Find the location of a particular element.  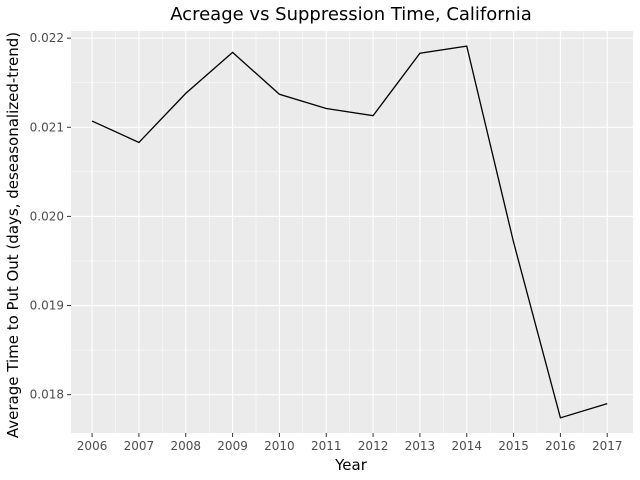

x-tick-label: 2016 is located at coordinates (560, 446).